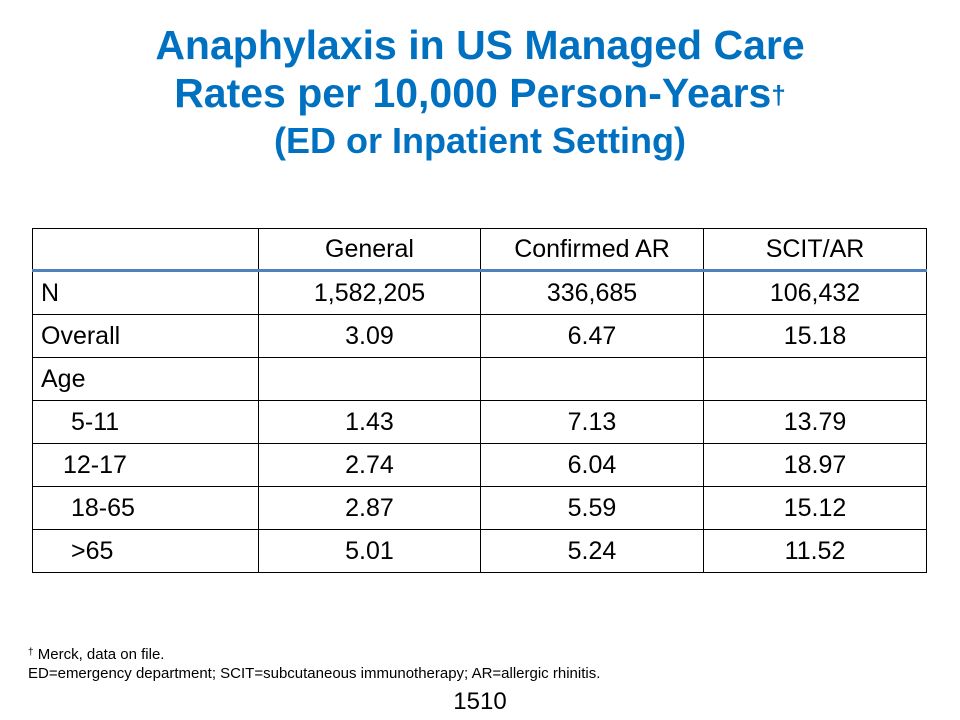 This screenshot has width=960, height=720. I want to click on footnote-source: † Merck, data on file., so click(96, 655).